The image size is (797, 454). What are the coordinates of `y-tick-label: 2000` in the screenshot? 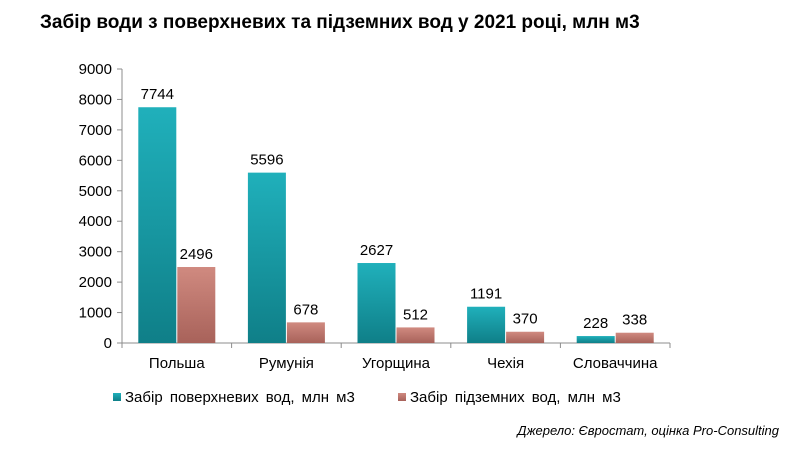 It's located at (95, 282).